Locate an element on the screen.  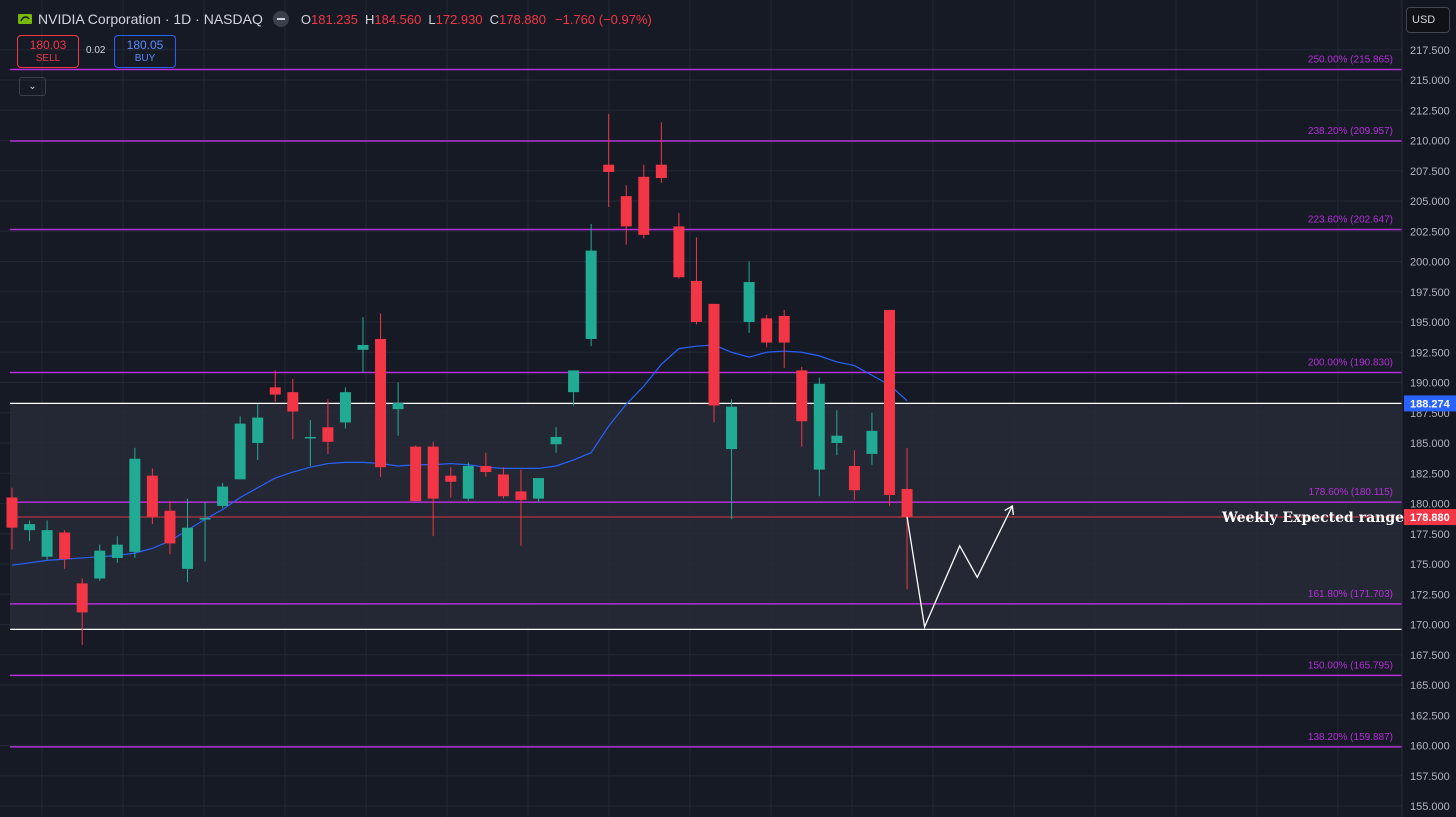
chevron-down-icon: ⌄ is located at coordinates (32, 86).